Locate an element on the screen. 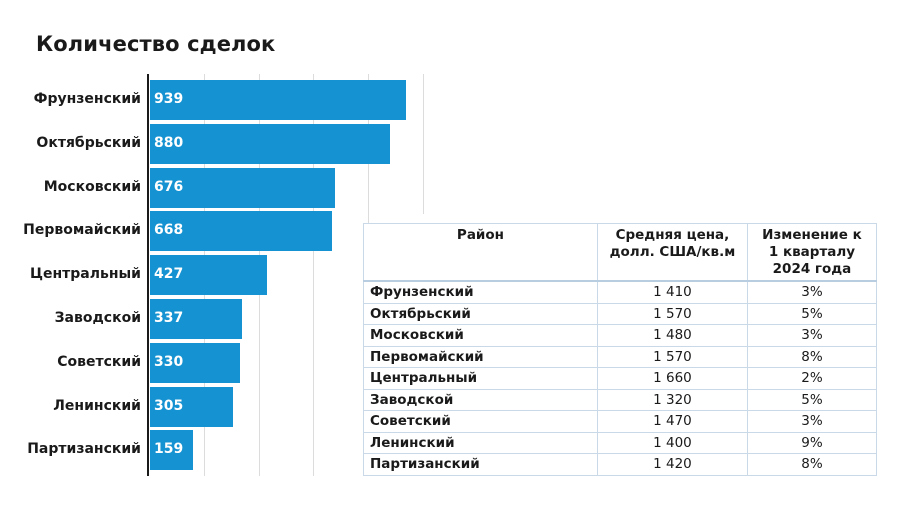  district-cell: Октябрьский is located at coordinates (480, 313).